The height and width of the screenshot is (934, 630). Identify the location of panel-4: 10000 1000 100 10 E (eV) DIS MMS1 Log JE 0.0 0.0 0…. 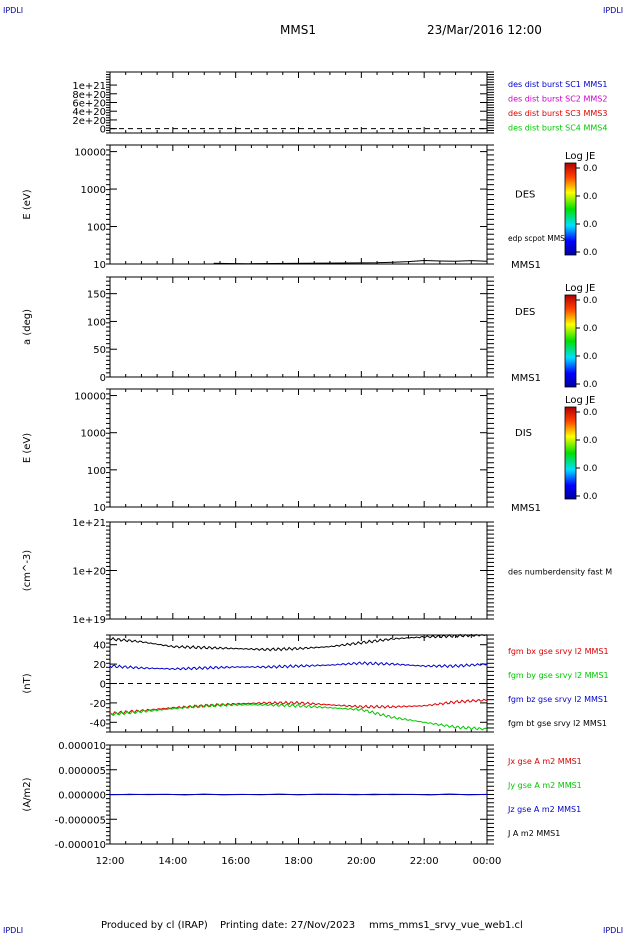
(310, 451).